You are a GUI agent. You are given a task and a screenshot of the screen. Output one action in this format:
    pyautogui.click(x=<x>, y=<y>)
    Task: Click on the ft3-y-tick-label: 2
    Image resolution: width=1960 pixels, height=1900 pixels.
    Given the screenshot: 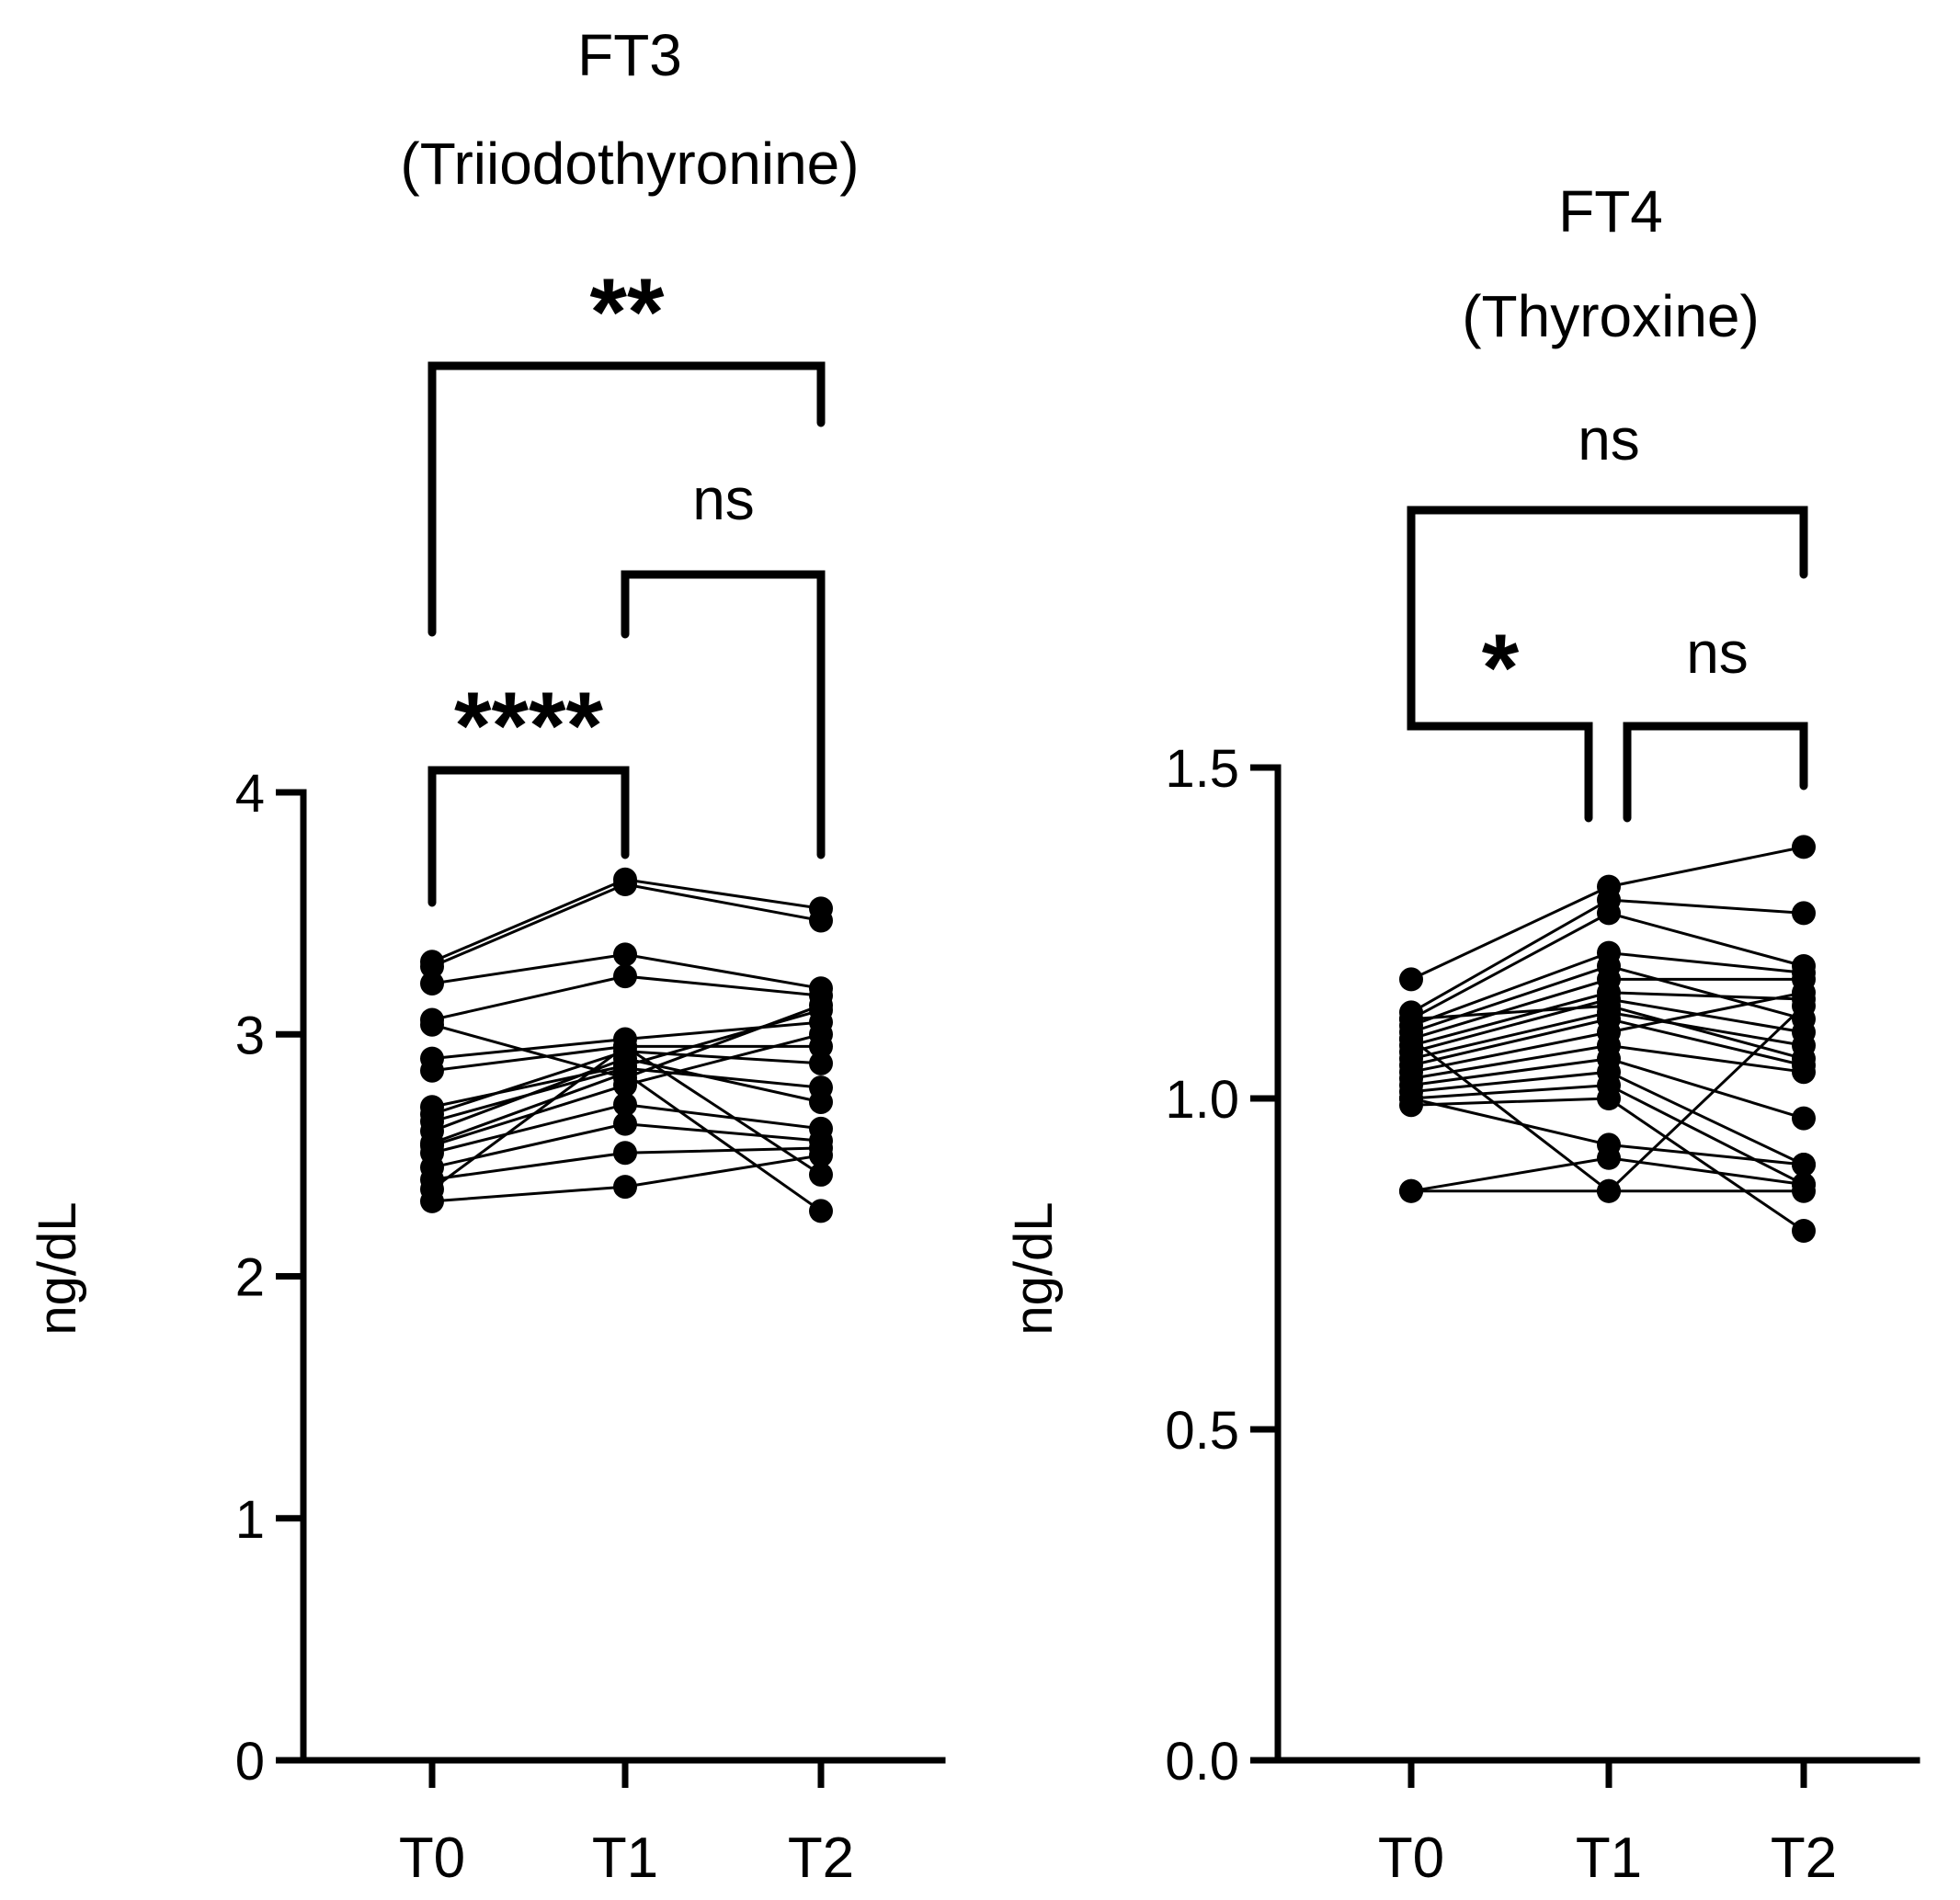 What is the action you would take?
    pyautogui.click(x=250, y=1278)
    